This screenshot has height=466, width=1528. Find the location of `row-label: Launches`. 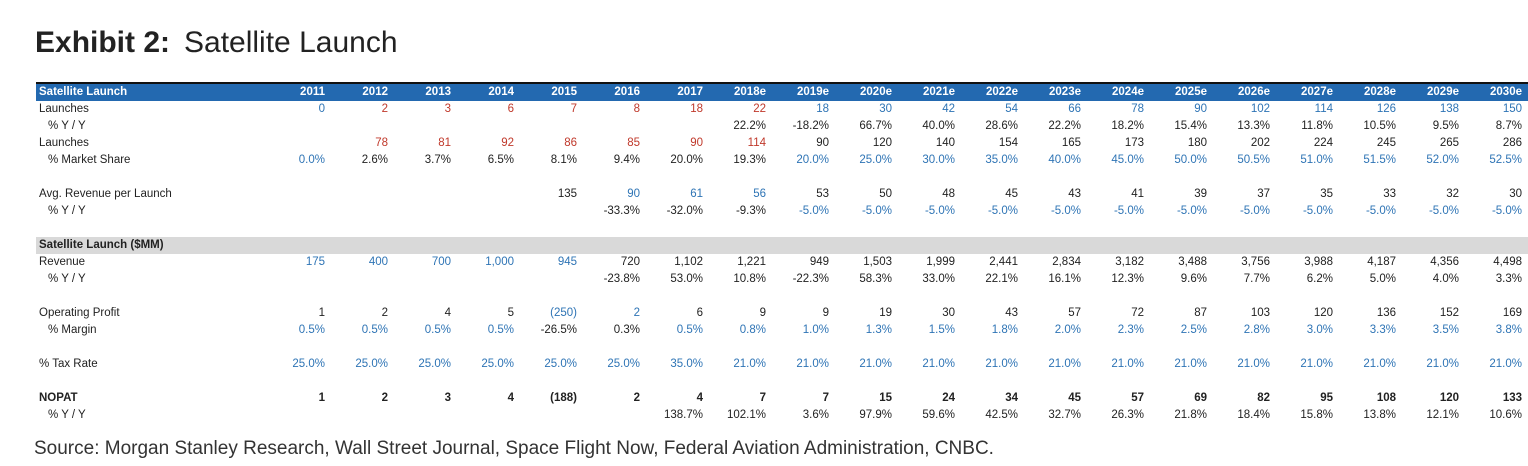

row-label: Launches is located at coordinates (64, 143).